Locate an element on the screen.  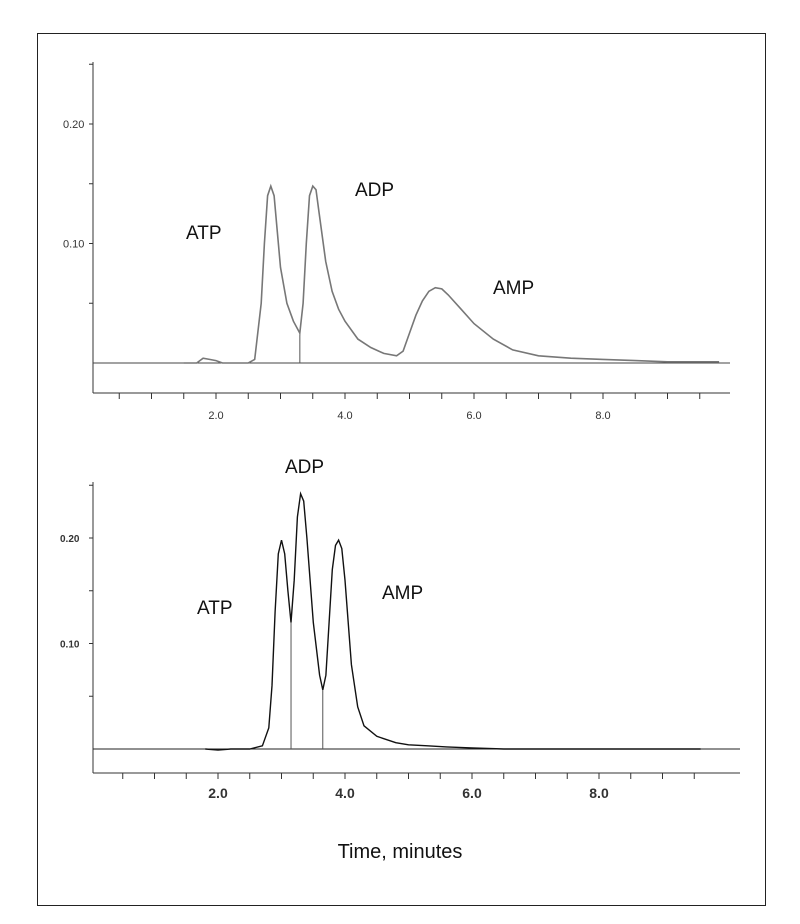
top-x-tick-label: 8.0 is located at coordinates (602, 416).